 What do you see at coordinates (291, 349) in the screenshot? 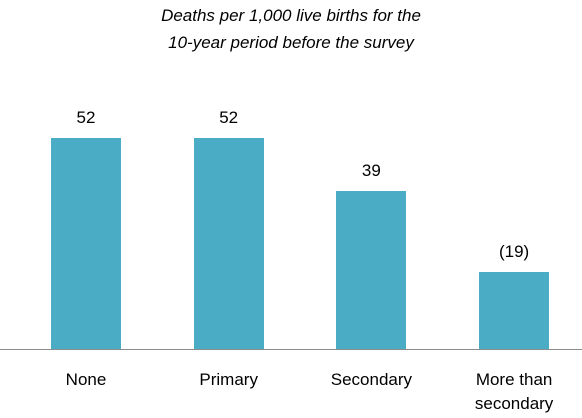
I see `baseline` at bounding box center [291, 349].